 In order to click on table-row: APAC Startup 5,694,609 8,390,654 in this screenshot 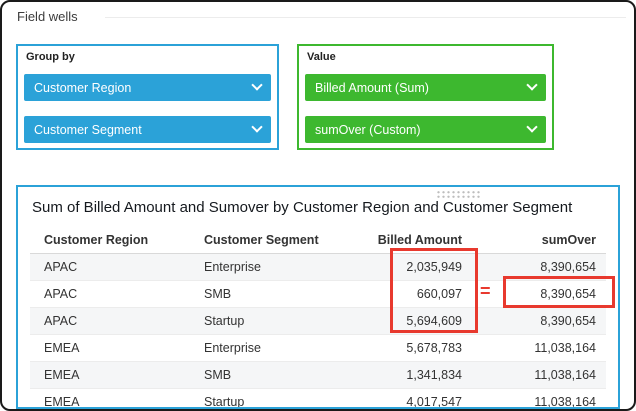, I will do `click(318, 321)`.